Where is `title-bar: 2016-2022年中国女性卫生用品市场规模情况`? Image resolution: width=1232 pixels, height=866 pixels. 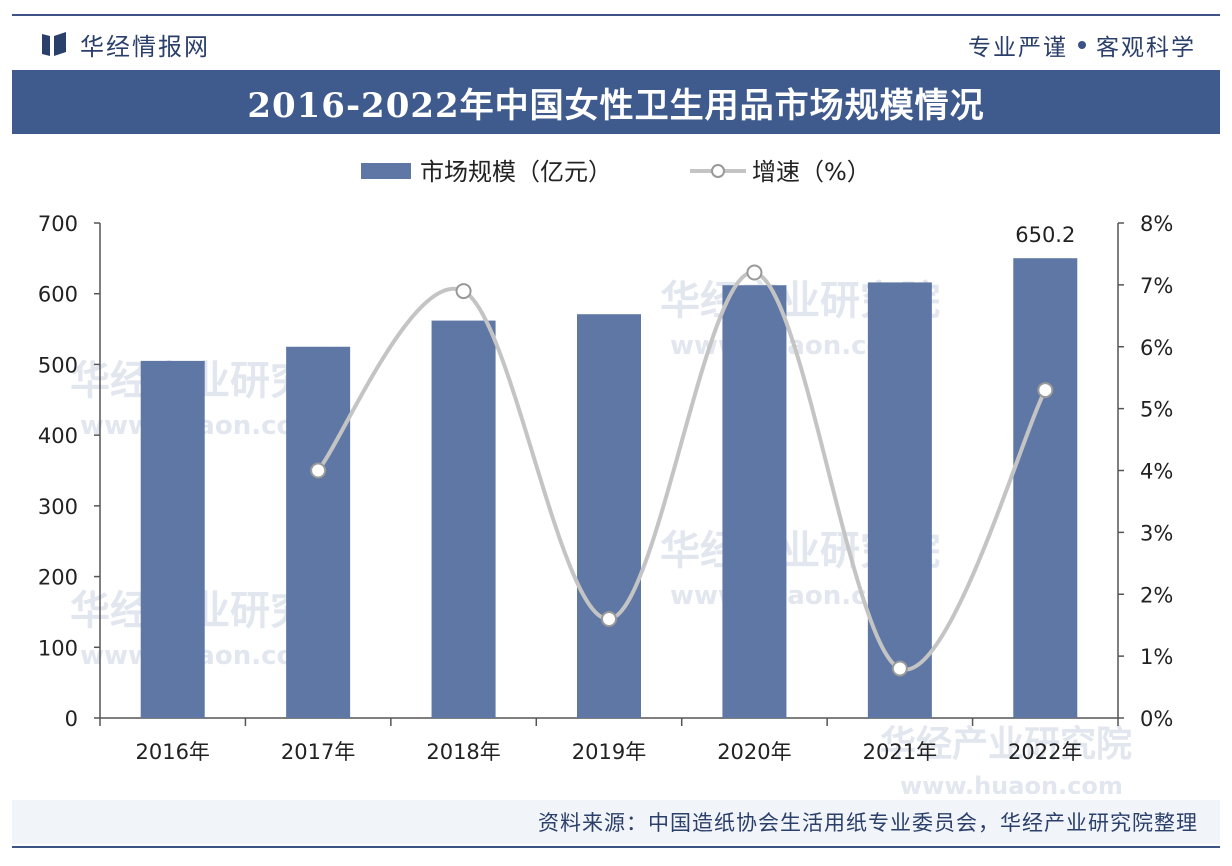
title-bar: 2016-2022年中国女性卫生用品市场规模情况 is located at coordinates (616, 102).